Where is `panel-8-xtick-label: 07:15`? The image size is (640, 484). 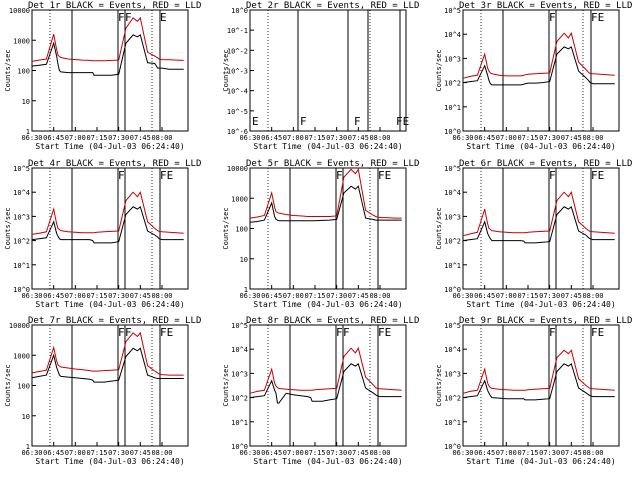
panel-8-xtick-label: 07:15 is located at coordinates (314, 453).